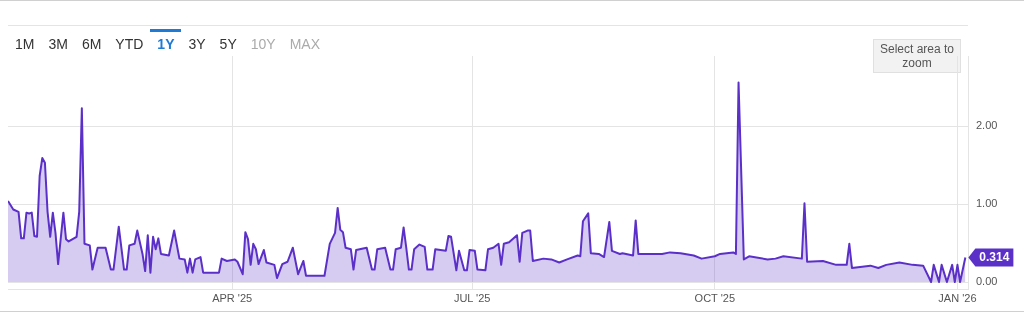 Image resolution: width=1024 pixels, height=312 pixels. I want to click on y-tick-label: 1.00, so click(987, 203).